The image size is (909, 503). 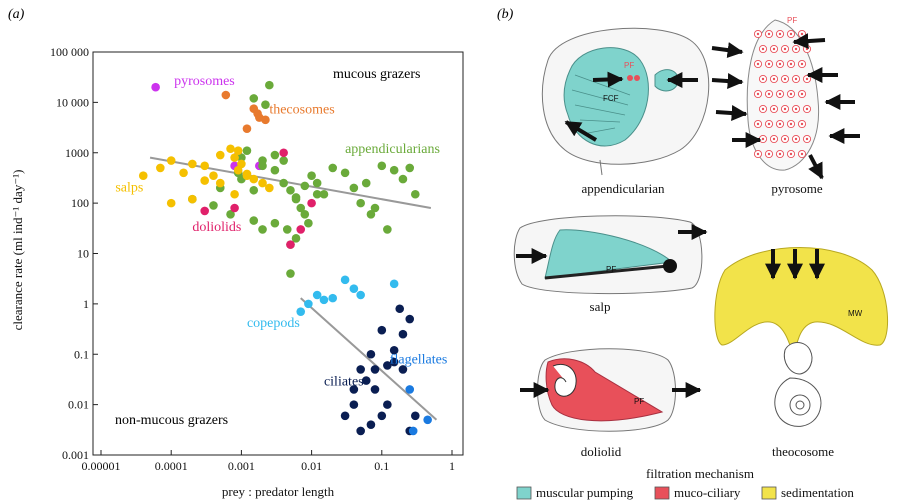 I want to click on pf-tag-doliolid: PF, so click(x=639, y=401).